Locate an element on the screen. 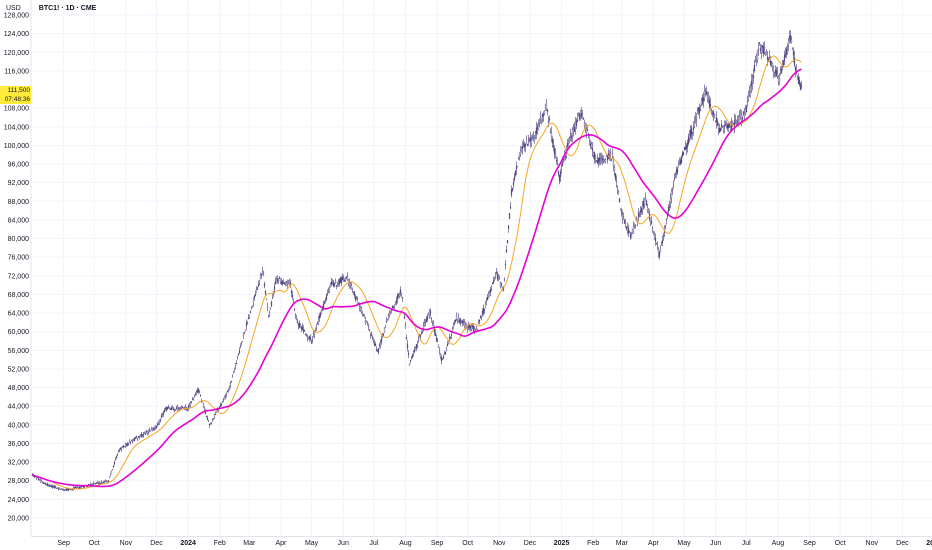  price-tick-label: 96,000 is located at coordinates (19, 165).